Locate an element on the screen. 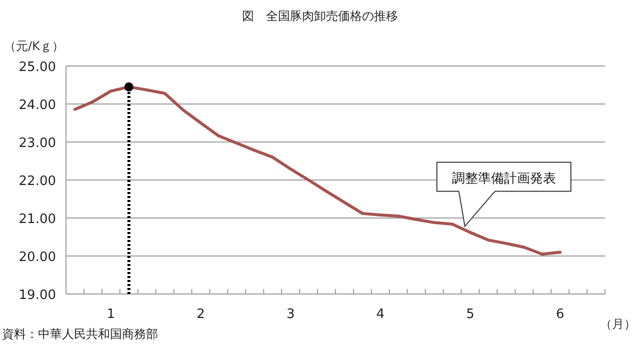  chart-title: 図 全国豚肉卸売価格の推移 is located at coordinates (320, 16).